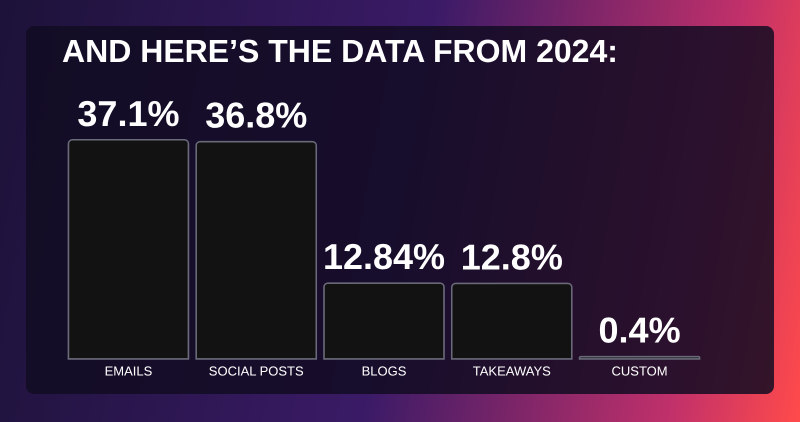  Describe the element at coordinates (384, 257) in the screenshot. I see `data-label: 12.84%` at that location.